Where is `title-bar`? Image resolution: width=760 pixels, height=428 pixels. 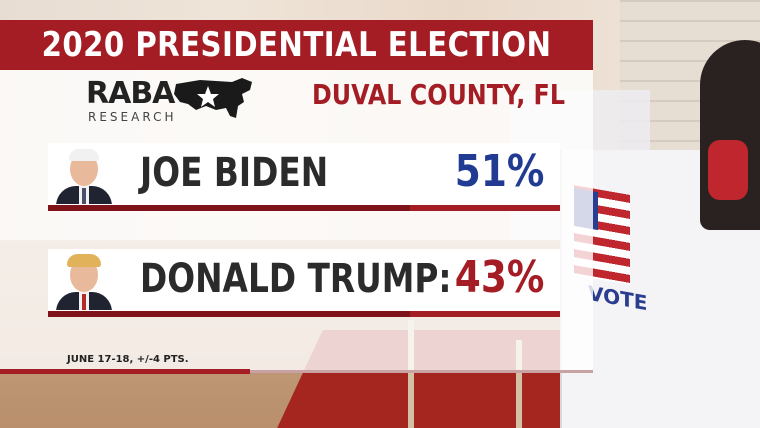
title-bar is located at coordinates (296, 45).